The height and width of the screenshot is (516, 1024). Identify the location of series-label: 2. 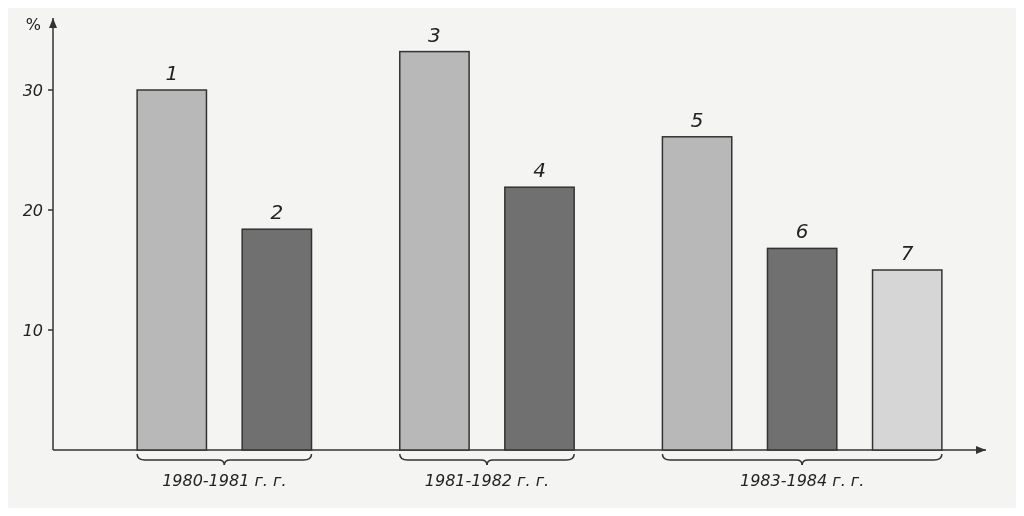
(277, 212).